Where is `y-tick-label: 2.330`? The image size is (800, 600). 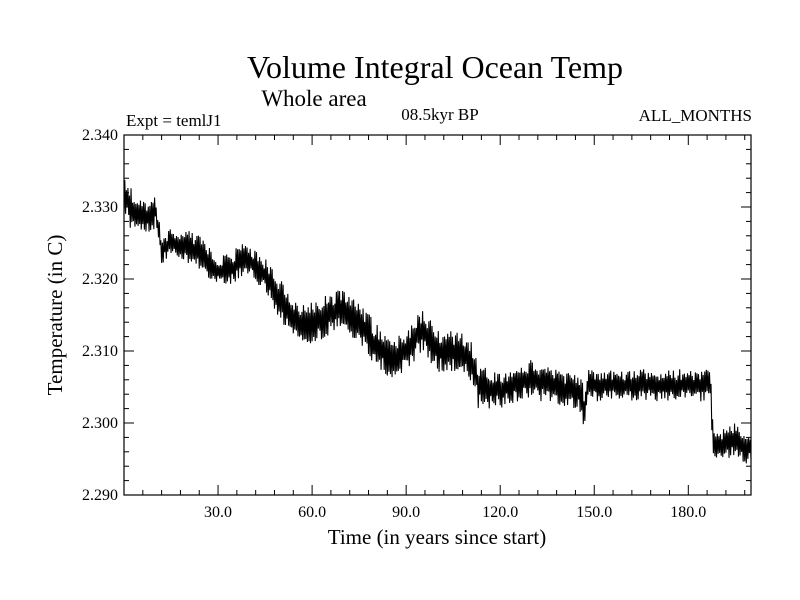
y-tick-label: 2.330 is located at coordinates (100, 207).